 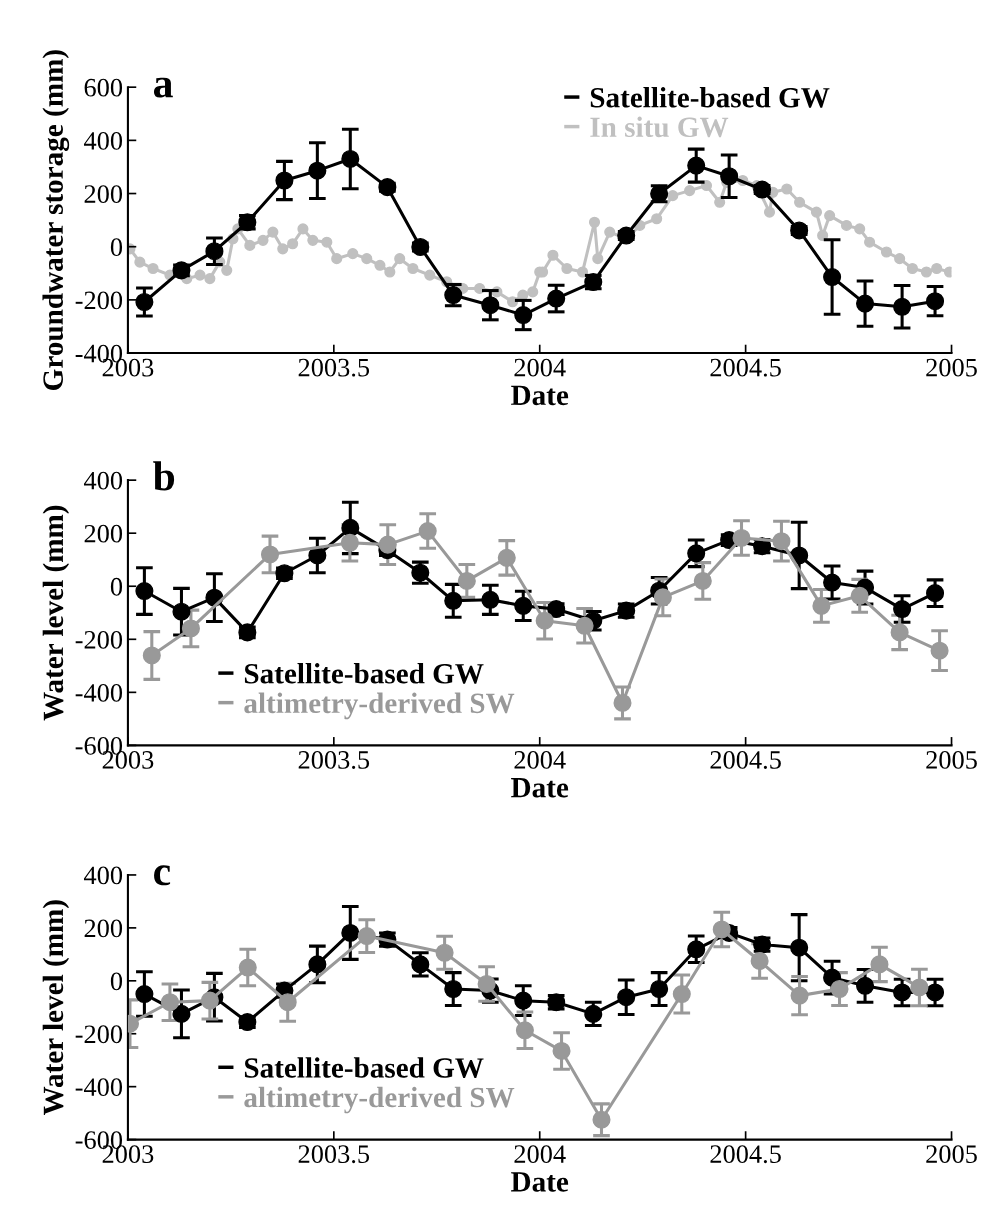 What do you see at coordinates (116, 586) in the screenshot?
I see `y-tick-label: 0` at bounding box center [116, 586].